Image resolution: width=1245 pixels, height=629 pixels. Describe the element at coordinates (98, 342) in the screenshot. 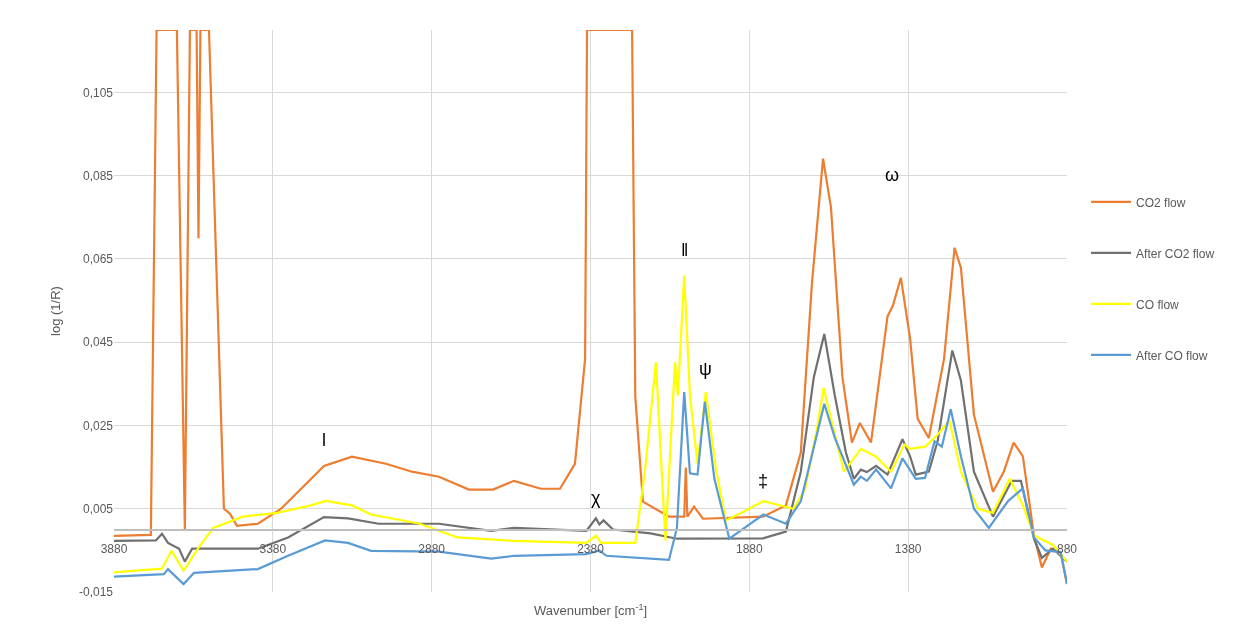

I see `y-tick-label: 0,045` at that location.